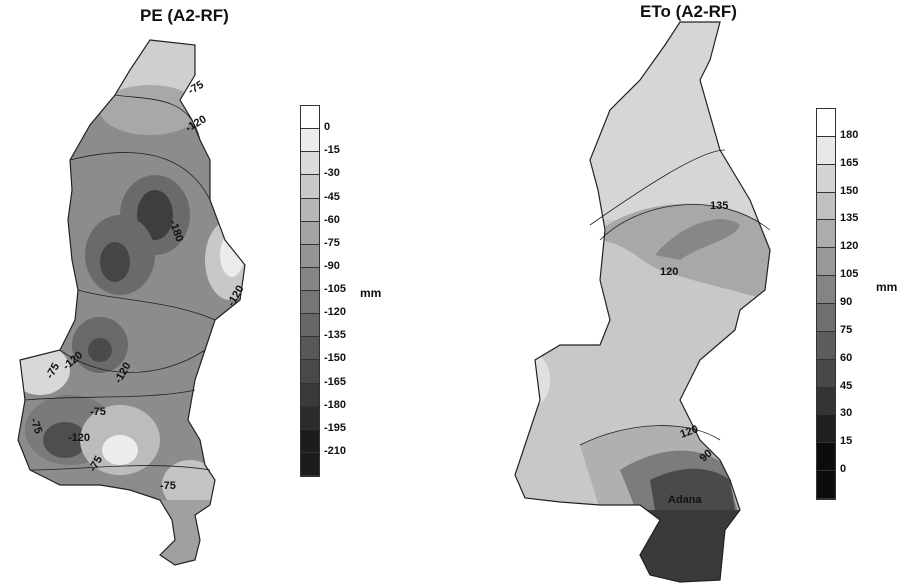  Describe the element at coordinates (849, 190) in the screenshot. I see `legend-tick-label: 150` at that location.